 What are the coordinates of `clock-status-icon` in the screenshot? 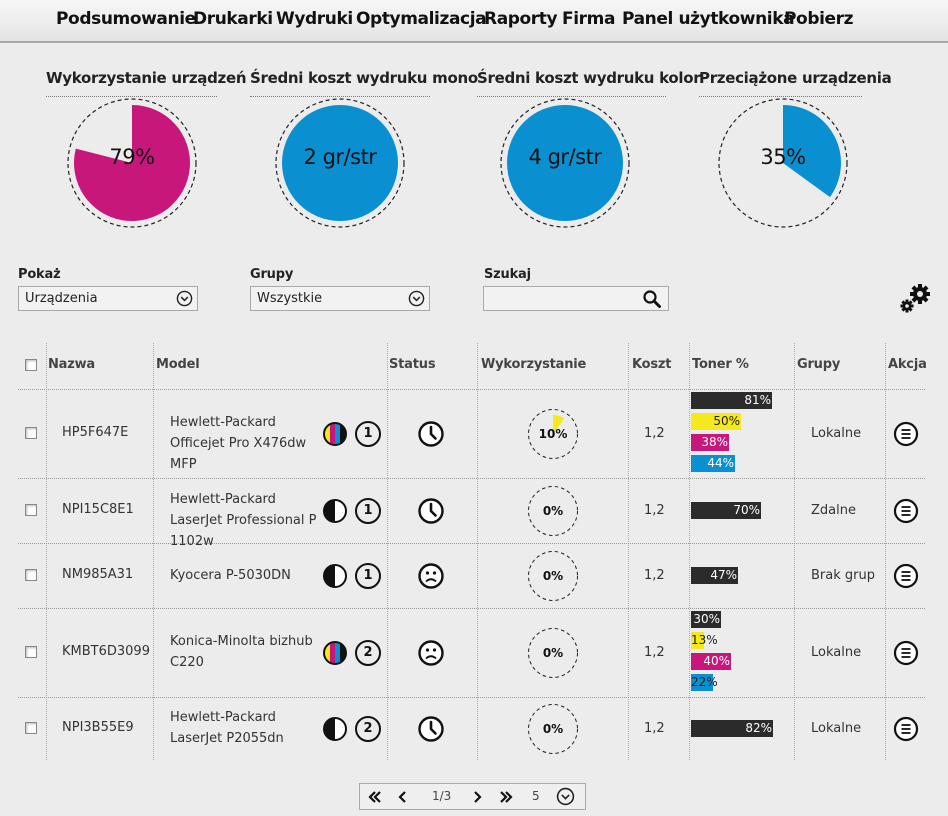 It's located at (431, 434).